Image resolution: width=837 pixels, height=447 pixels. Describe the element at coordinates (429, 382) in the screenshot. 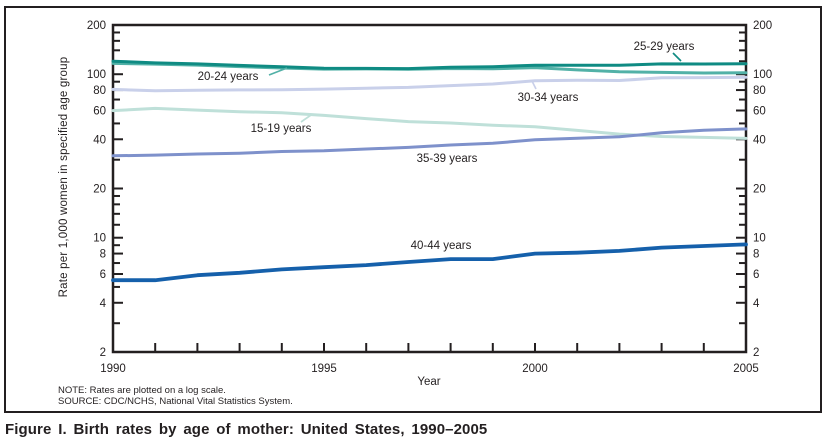

I see `x-axis-title: Year` at that location.